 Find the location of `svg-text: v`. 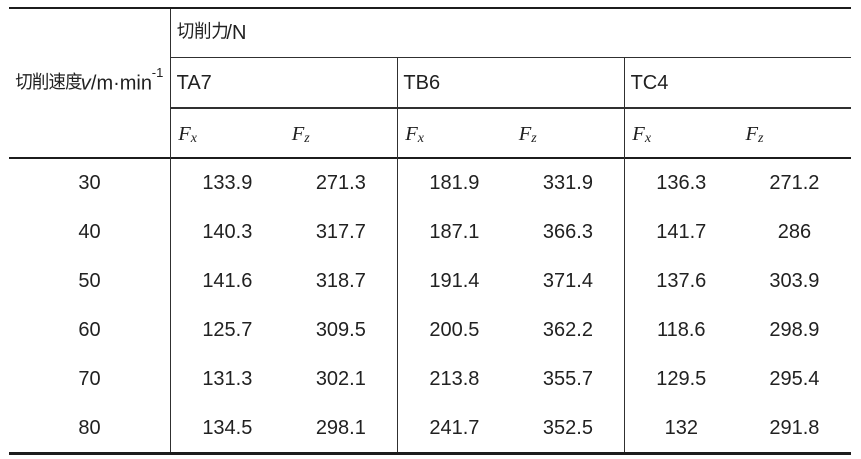

svg-text: v is located at coordinates (86, 84).